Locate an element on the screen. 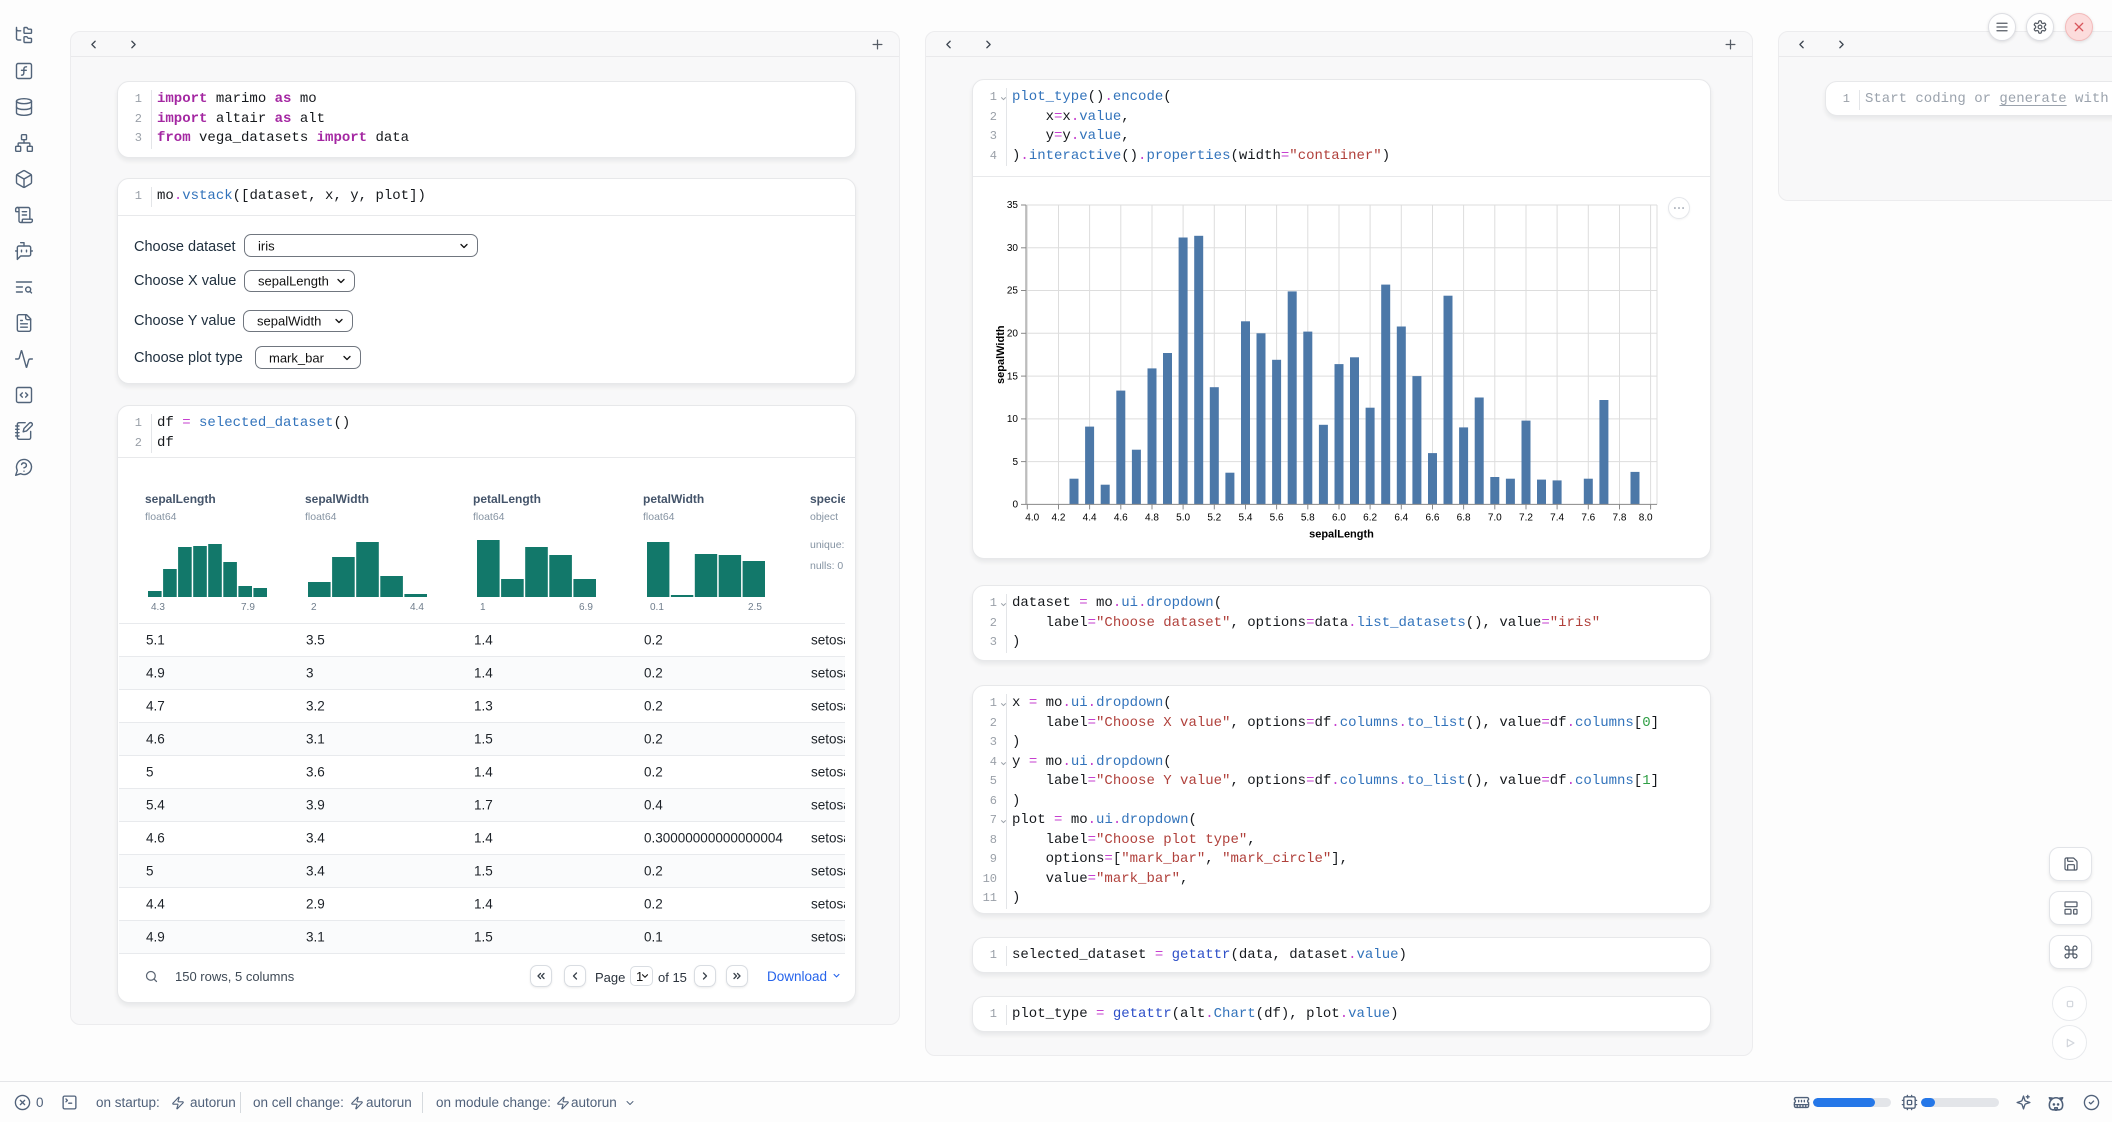 This screenshot has height=1122, width=2112. svg-text: 4.6 is located at coordinates (1121, 517).